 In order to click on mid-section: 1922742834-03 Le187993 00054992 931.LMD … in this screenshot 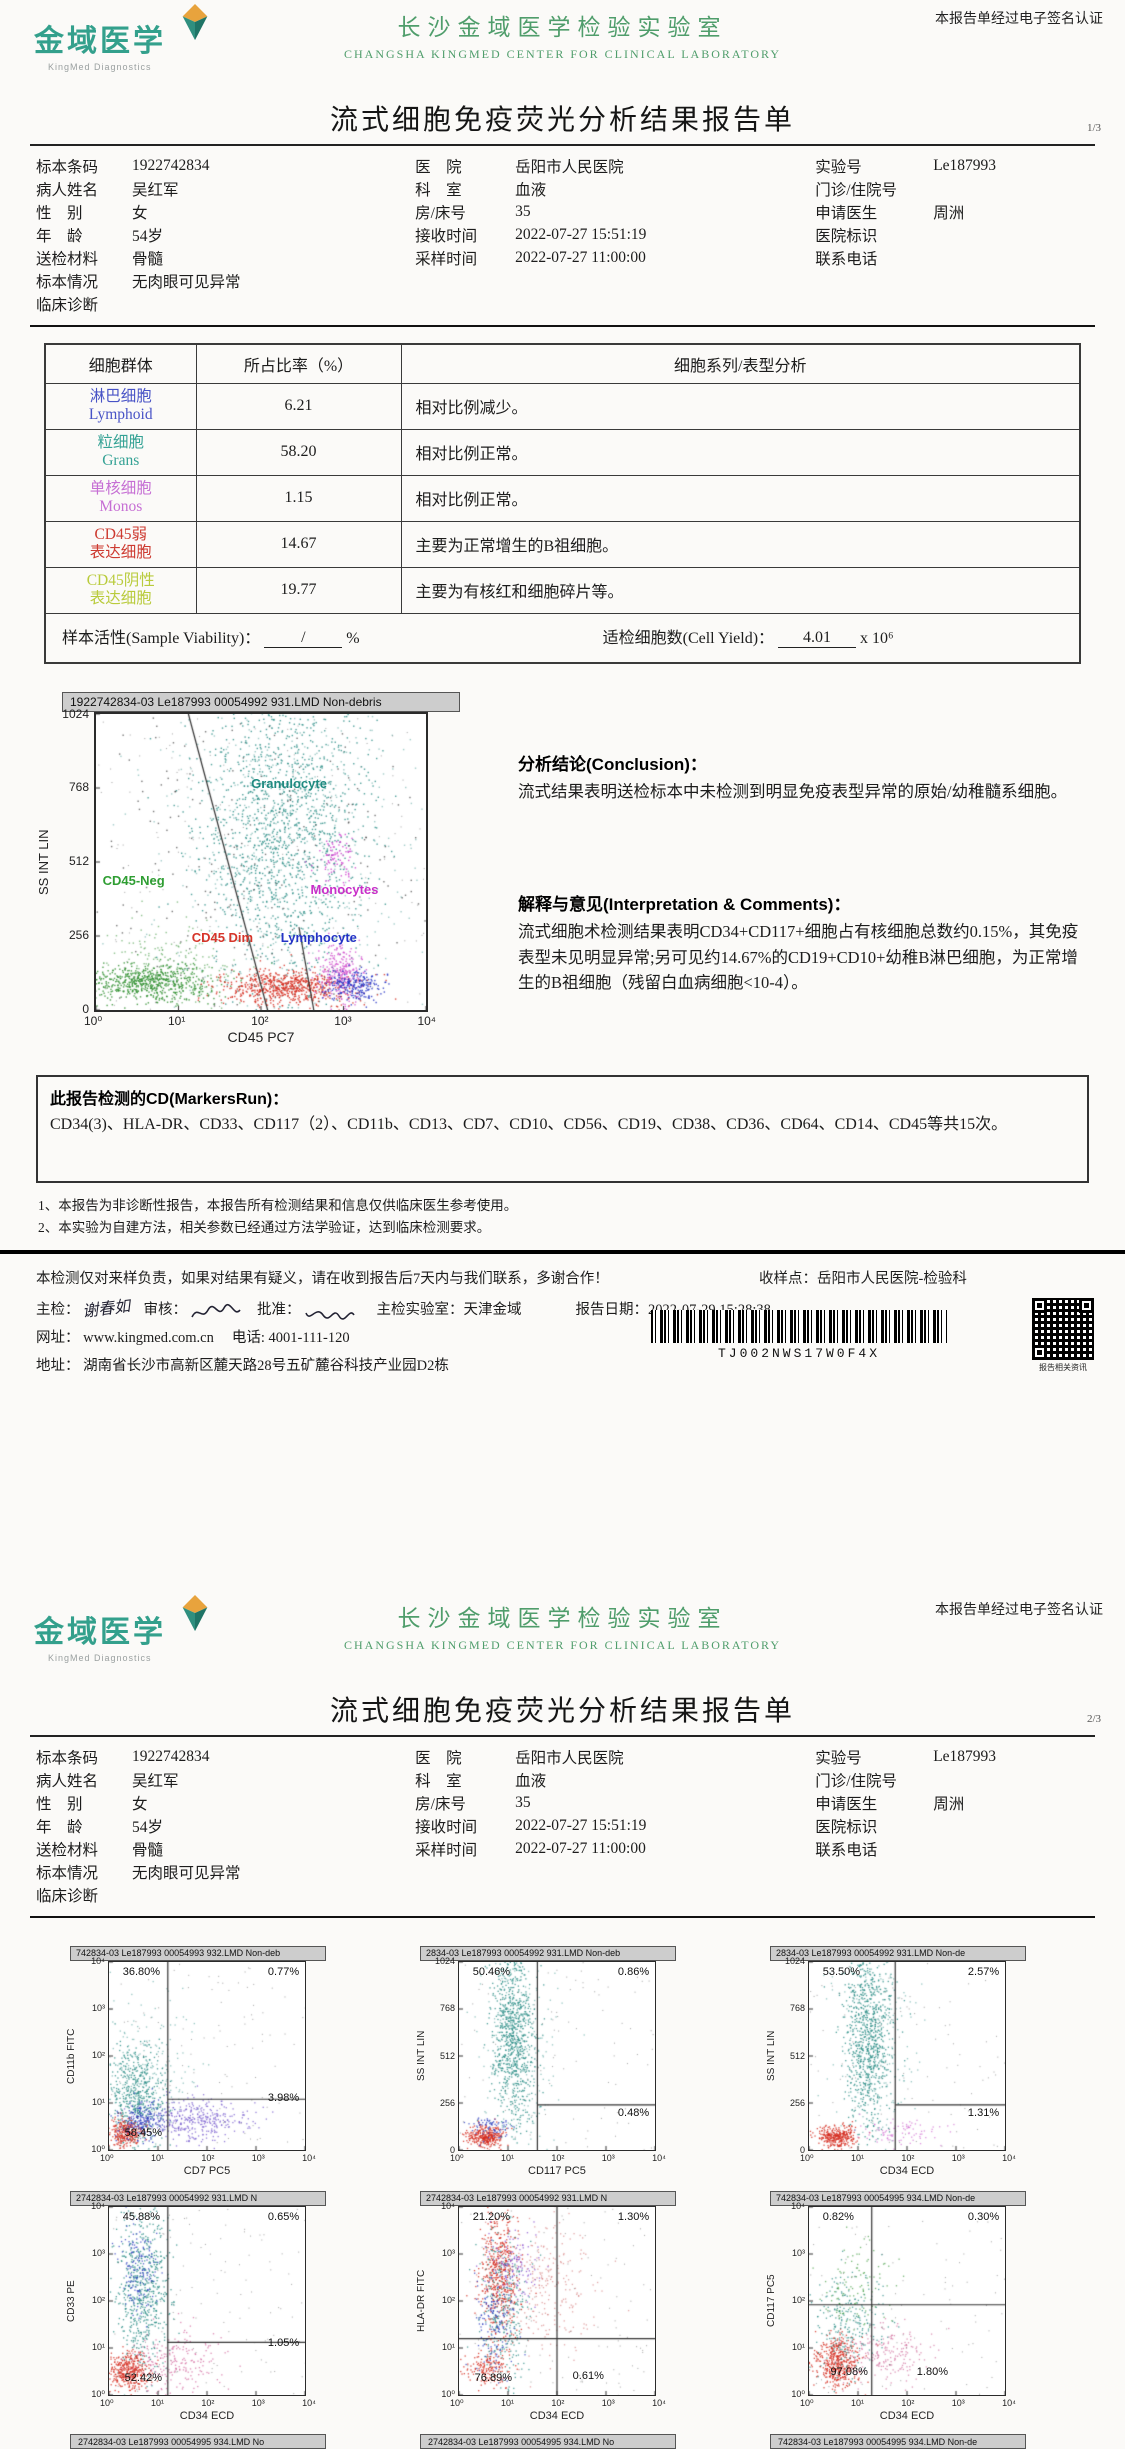, I will do `click(562, 868)`.